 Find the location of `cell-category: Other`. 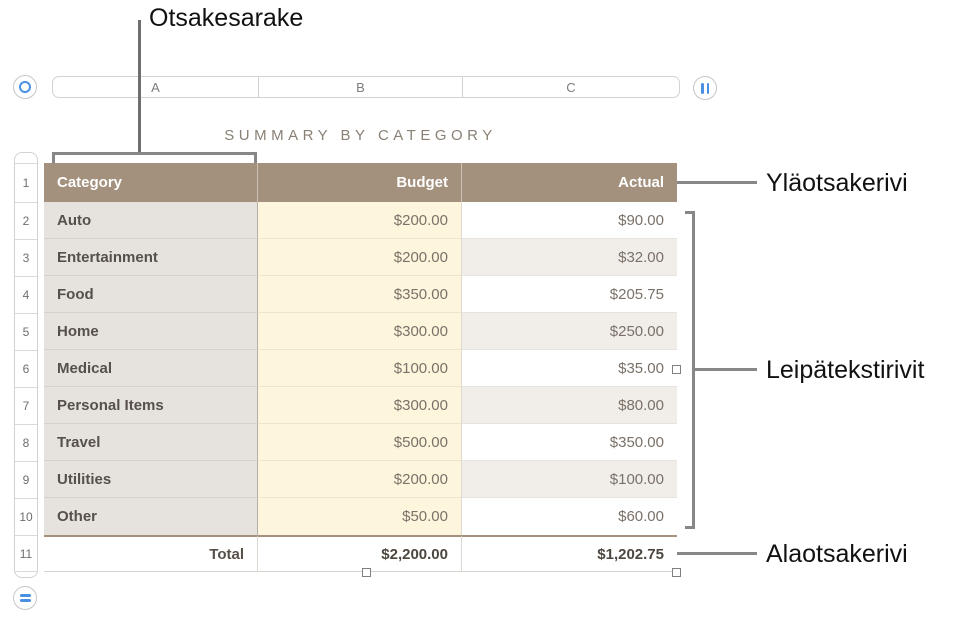

cell-category: Other is located at coordinates (150, 516).